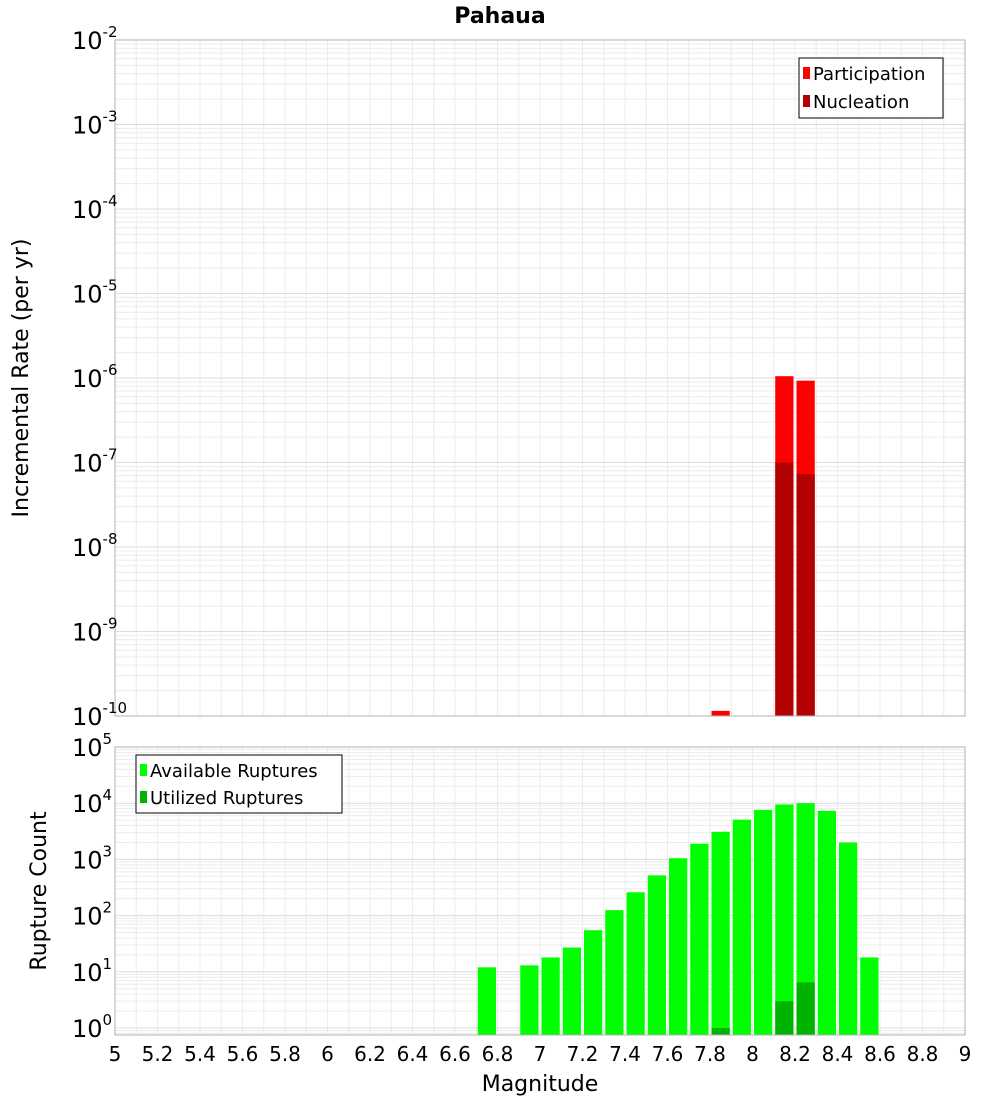 Image resolution: width=1000 pixels, height=1100 pixels. What do you see at coordinates (21, 378) in the screenshot?
I see `rate-y-axis-label: Incremental Rate (per yr)` at bounding box center [21, 378].